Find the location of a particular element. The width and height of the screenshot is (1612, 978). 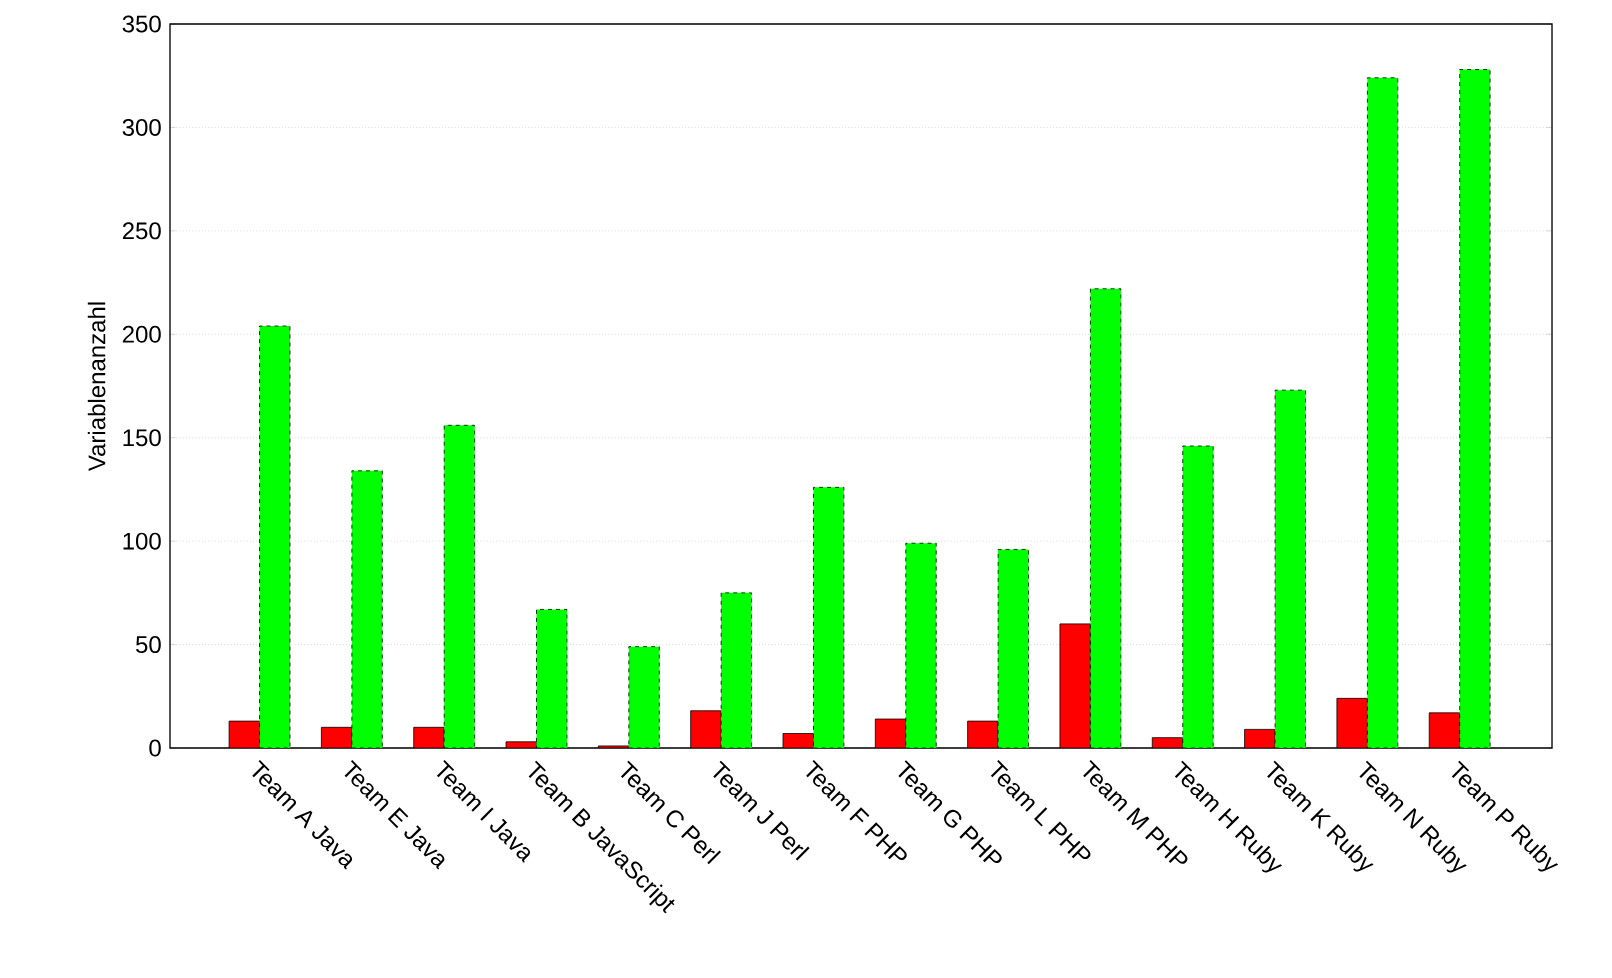

y-tick-label: 250 is located at coordinates (141, 231).